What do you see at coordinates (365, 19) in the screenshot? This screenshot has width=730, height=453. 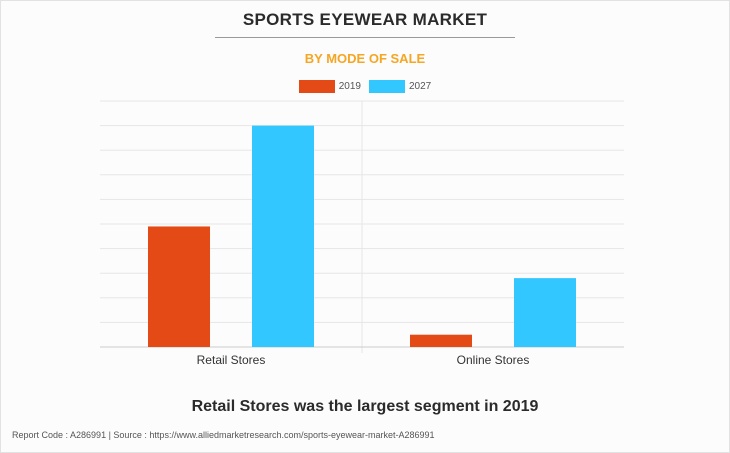 I see `chart-title: SPORTS EYEWEAR MARKET` at bounding box center [365, 19].